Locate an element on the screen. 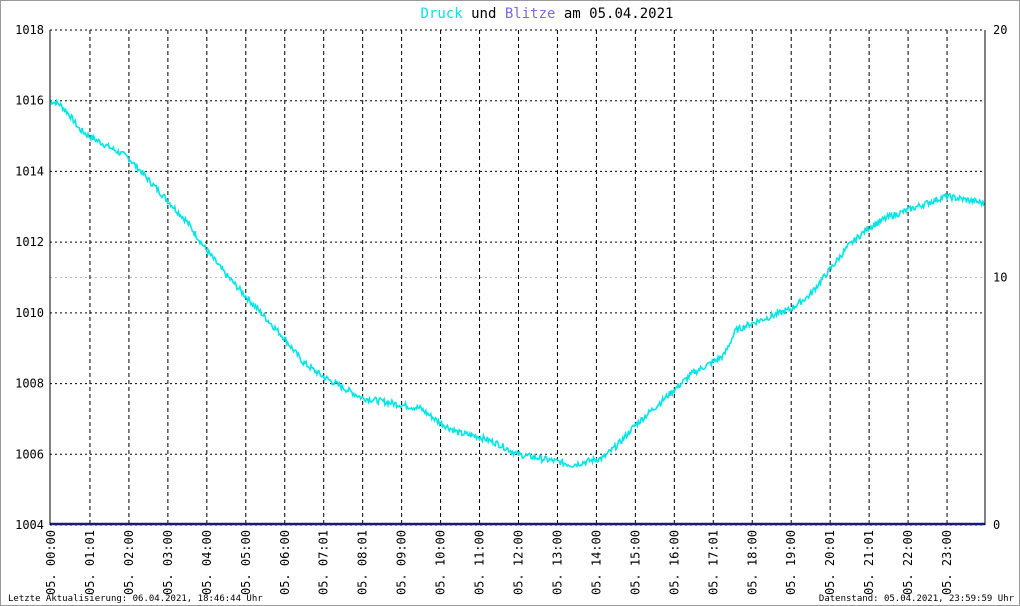 This screenshot has width=1020, height=606. left-tick-label: 1014 is located at coordinates (29, 171).